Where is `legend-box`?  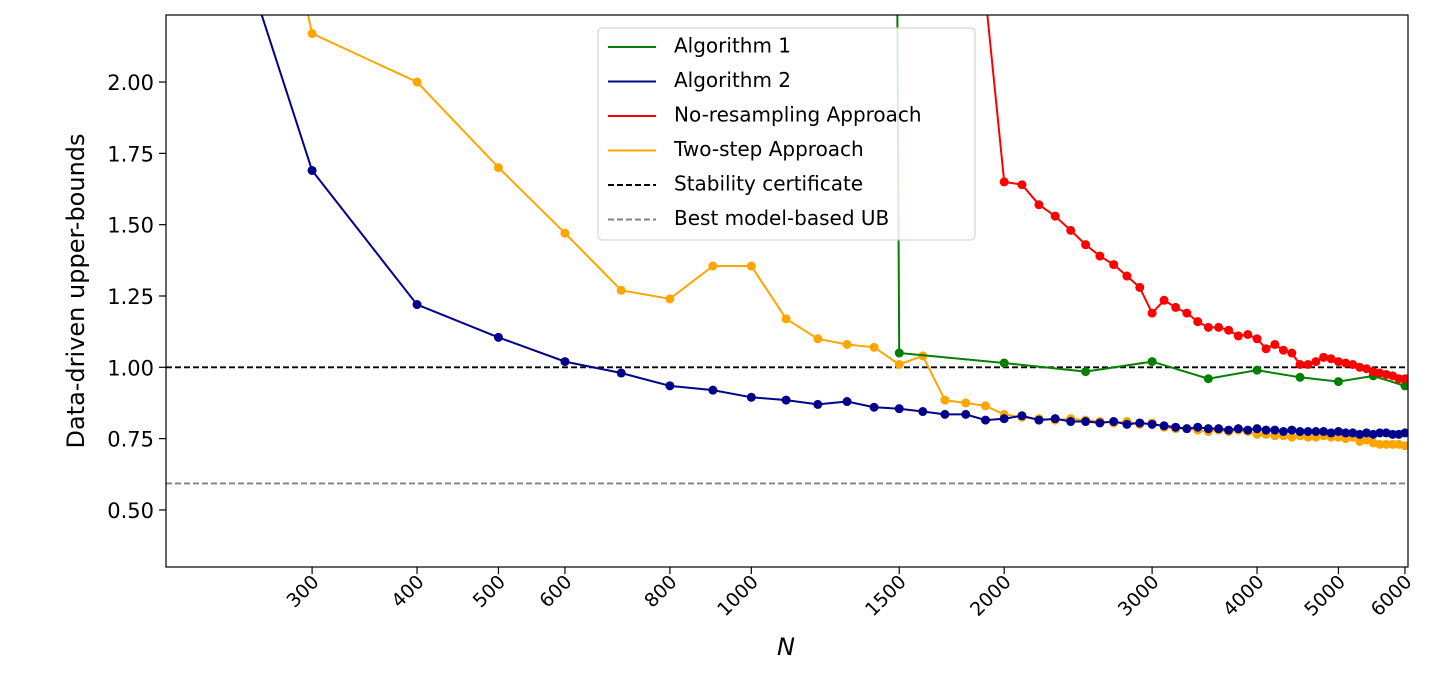
legend-box is located at coordinates (786, 134).